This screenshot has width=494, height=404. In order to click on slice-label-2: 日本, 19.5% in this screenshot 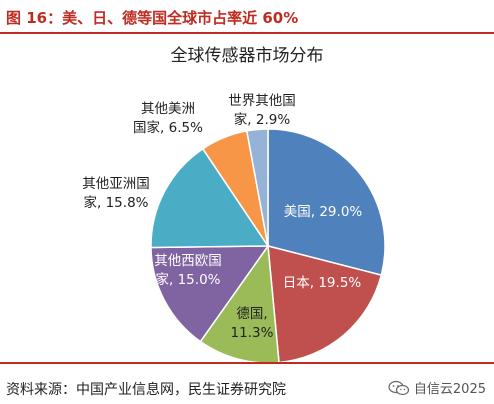, I will do `click(322, 283)`.